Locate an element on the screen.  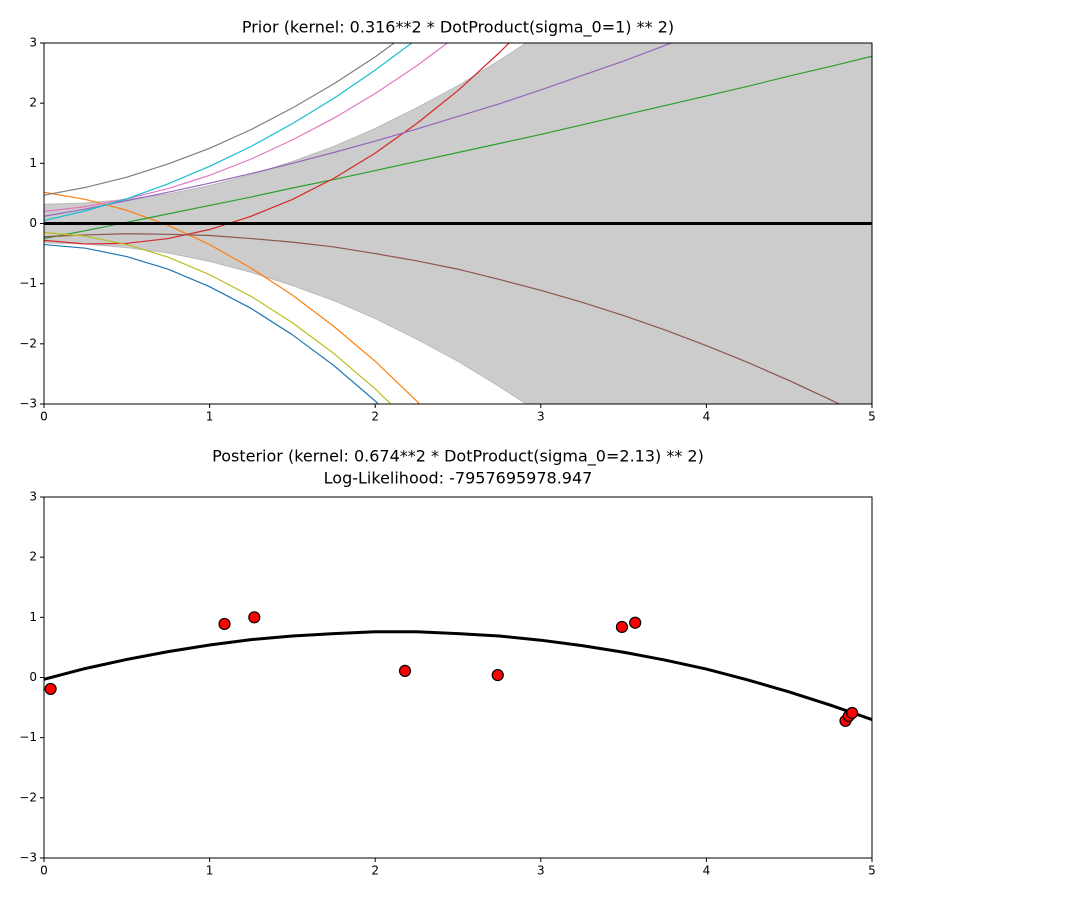
plot-area is located at coordinates (458, 669).